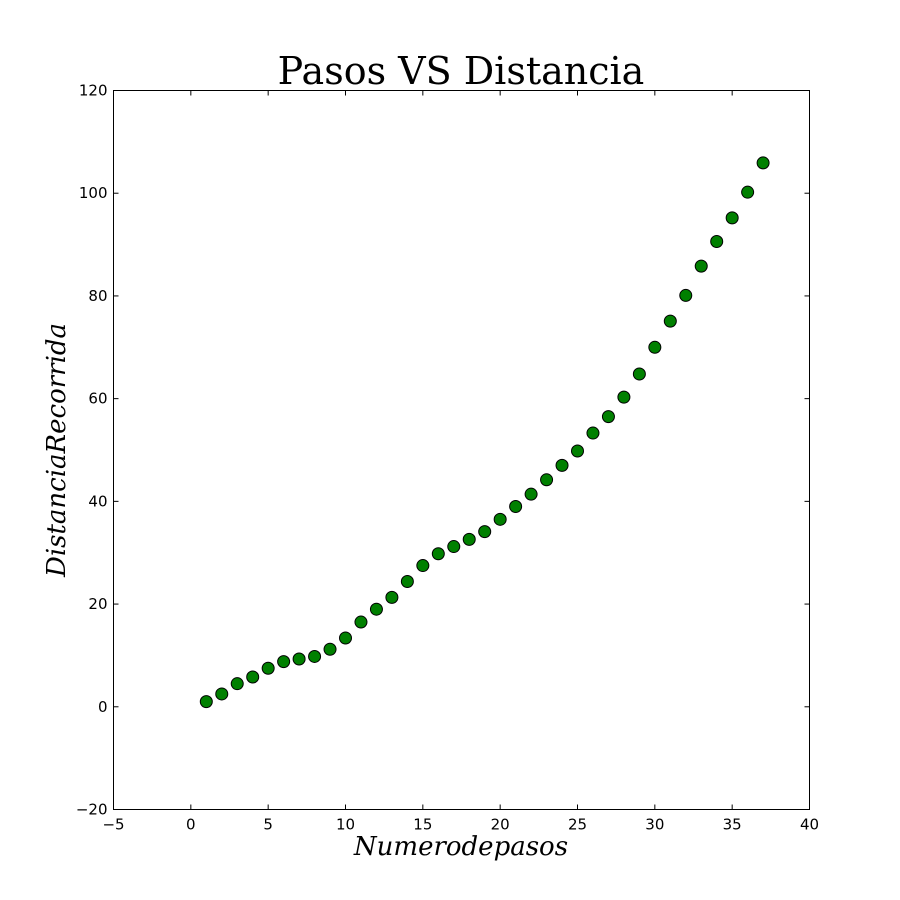  Describe the element at coordinates (92, 810) in the screenshot. I see `y-tick-label: −20` at that location.